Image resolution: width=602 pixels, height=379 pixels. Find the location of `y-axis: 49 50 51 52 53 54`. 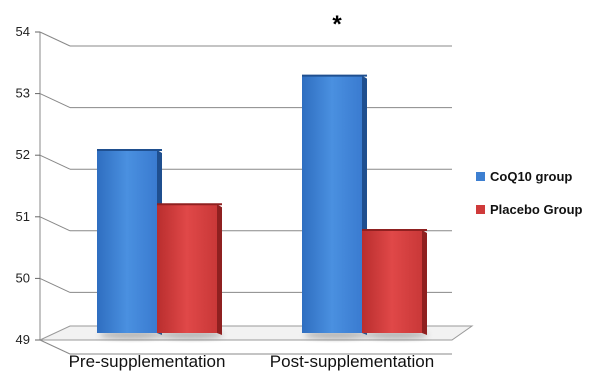

y-axis: 49 50 51 52 53 54 is located at coordinates (28, 185).